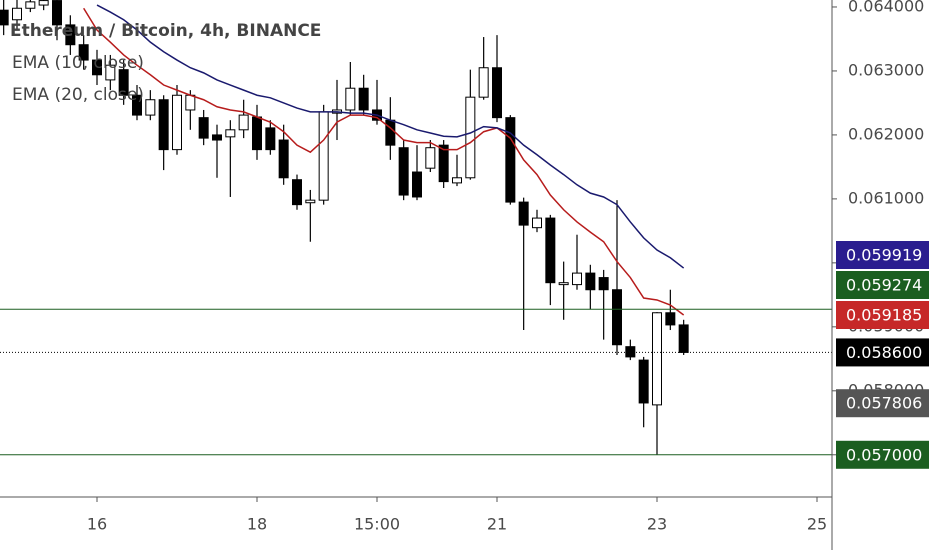  I want to click on price-badge-label: 0.059274, so click(884, 284).